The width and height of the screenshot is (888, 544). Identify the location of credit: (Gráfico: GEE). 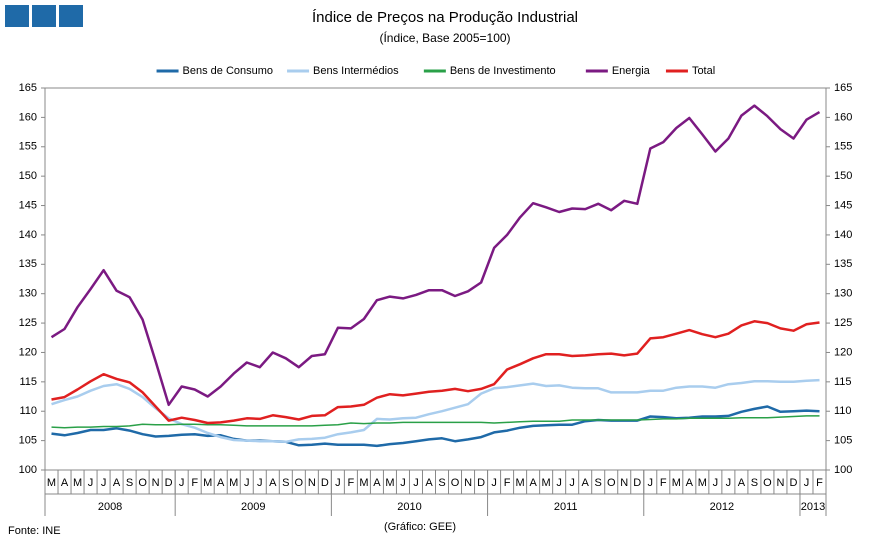
(420, 527).